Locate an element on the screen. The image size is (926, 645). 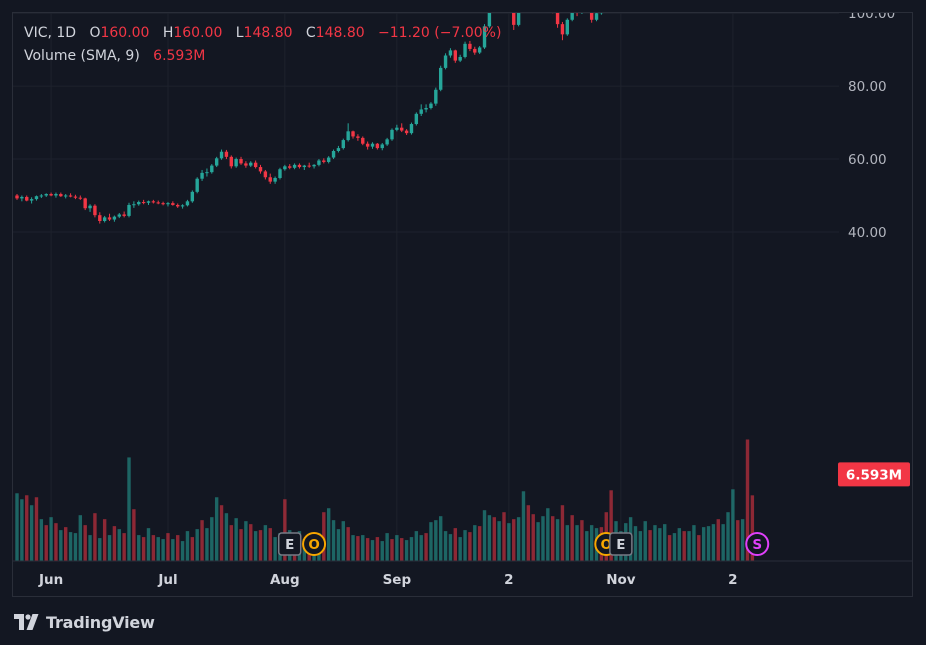
legend-open-value: 160.00 is located at coordinates (125, 33).